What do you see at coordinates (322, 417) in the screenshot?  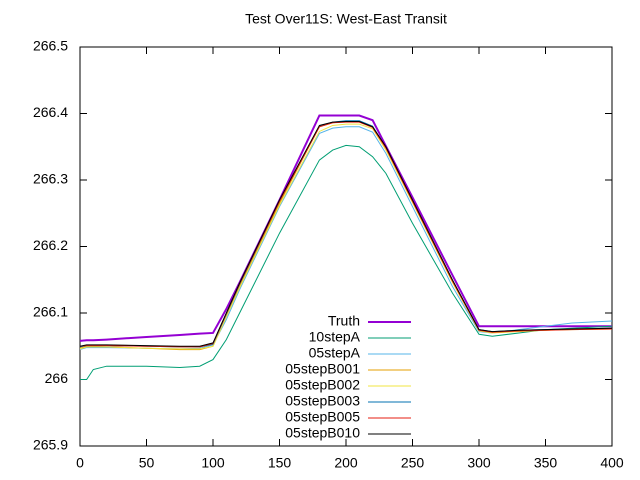 I see `legend-label: 05stepB005` at bounding box center [322, 417].